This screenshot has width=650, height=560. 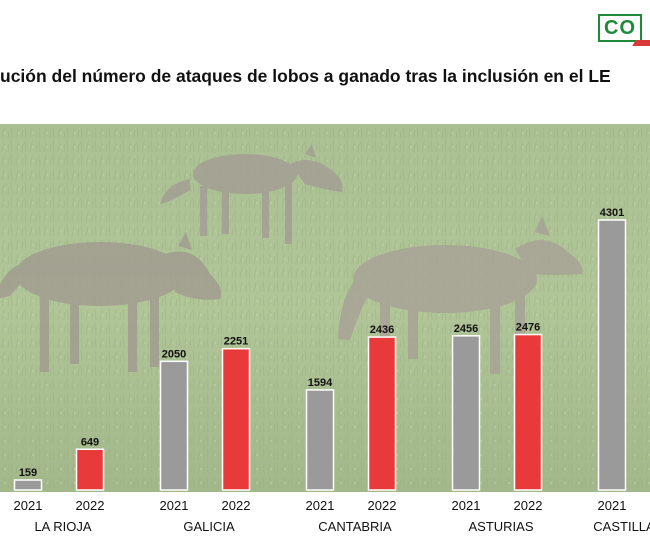 I want to click on logo-text: CO, so click(x=620, y=28).